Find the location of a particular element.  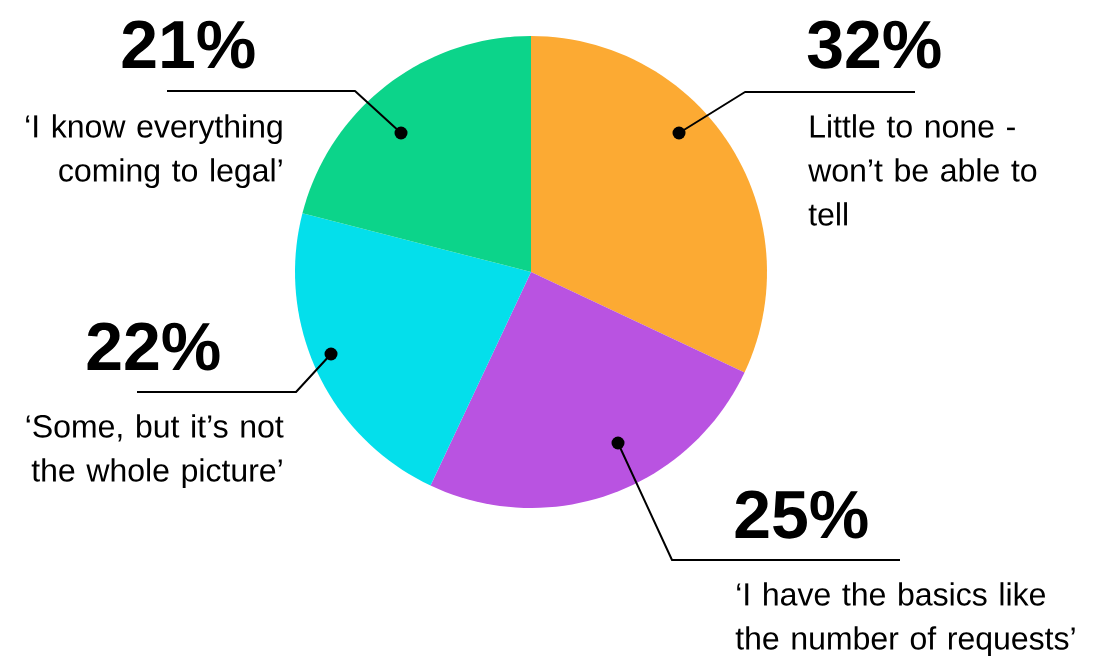

data-label: 32% is located at coordinates (874, 44).